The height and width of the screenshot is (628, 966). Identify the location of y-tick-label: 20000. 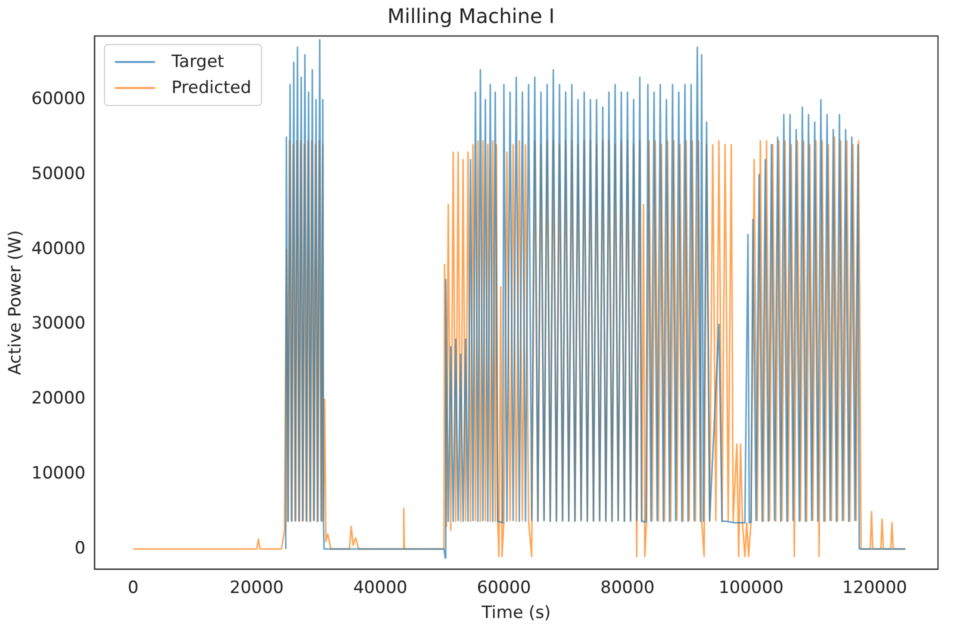
(58, 398).